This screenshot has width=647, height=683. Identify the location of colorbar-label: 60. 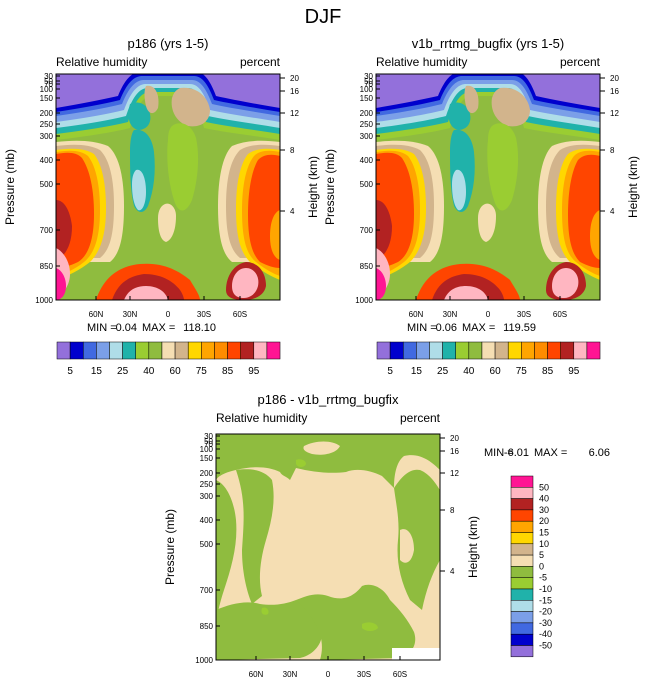
(496, 371).